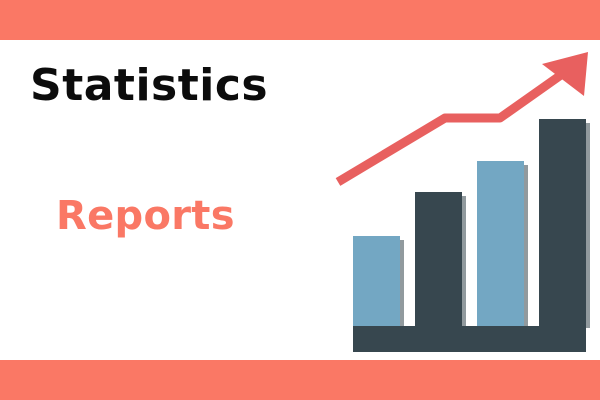  Describe the element at coordinates (149, 85) in the screenshot. I see `headline: Statistics` at that location.